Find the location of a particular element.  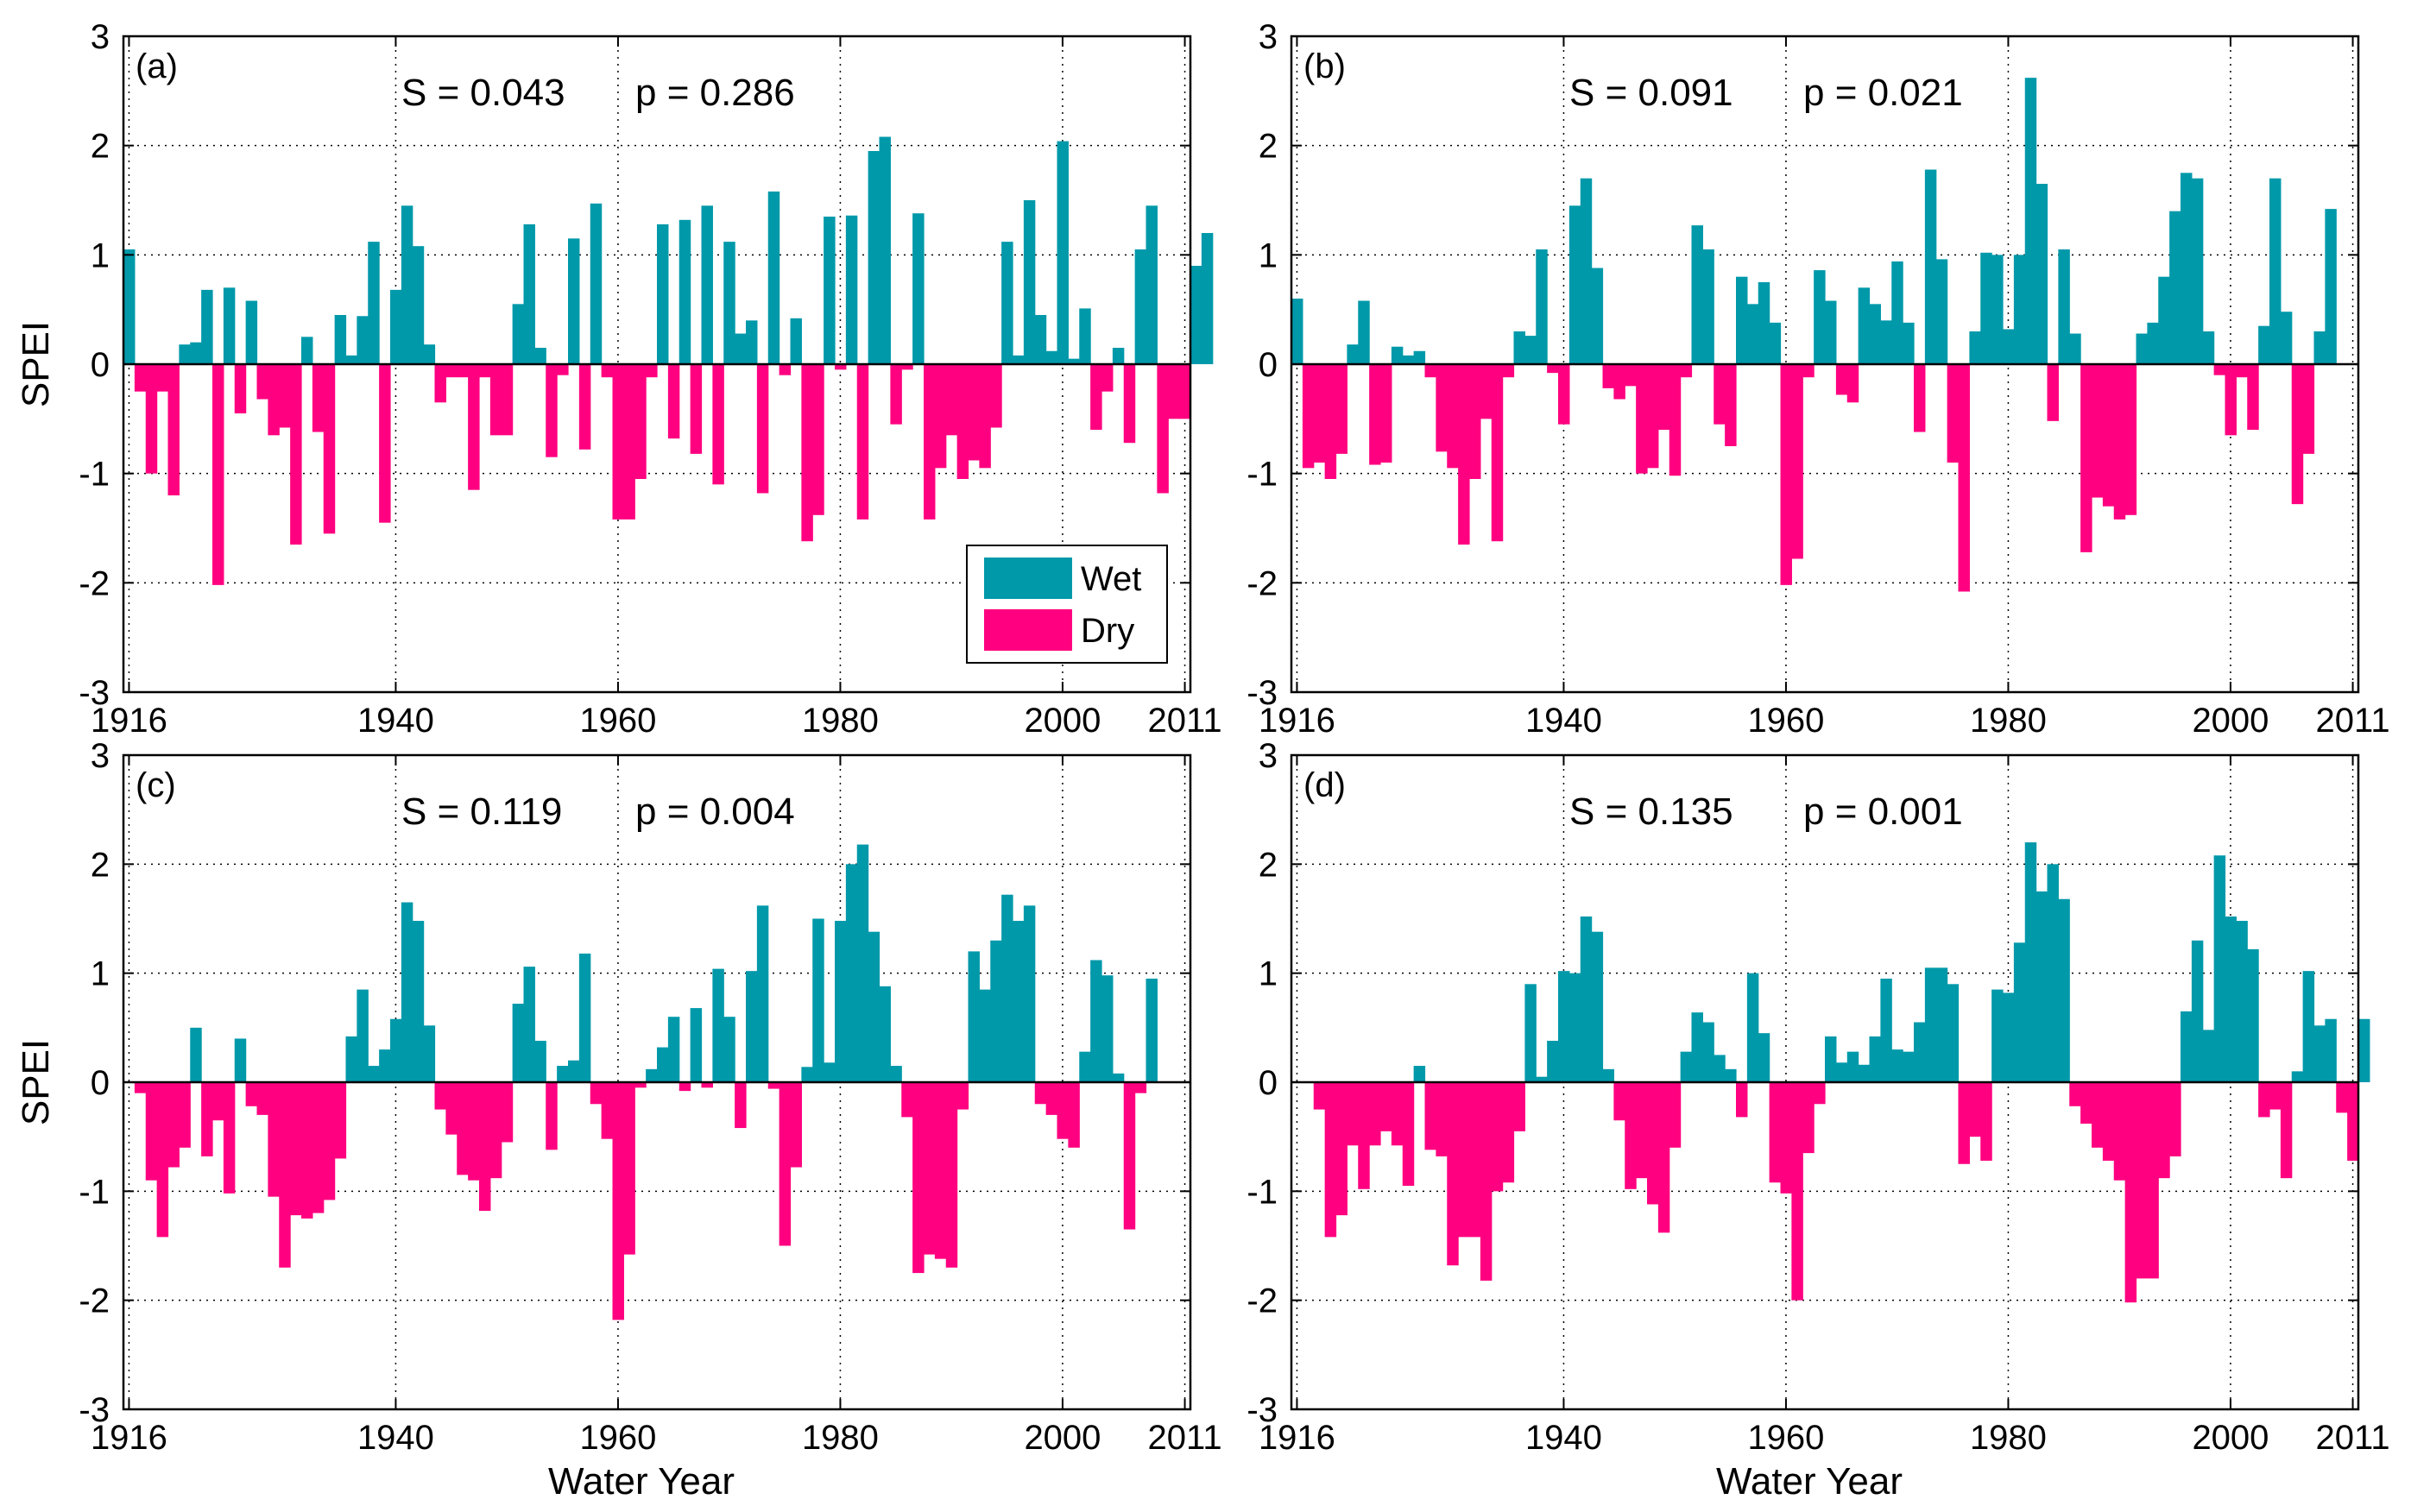

panel-c-label: (c) is located at coordinates (156, 785).